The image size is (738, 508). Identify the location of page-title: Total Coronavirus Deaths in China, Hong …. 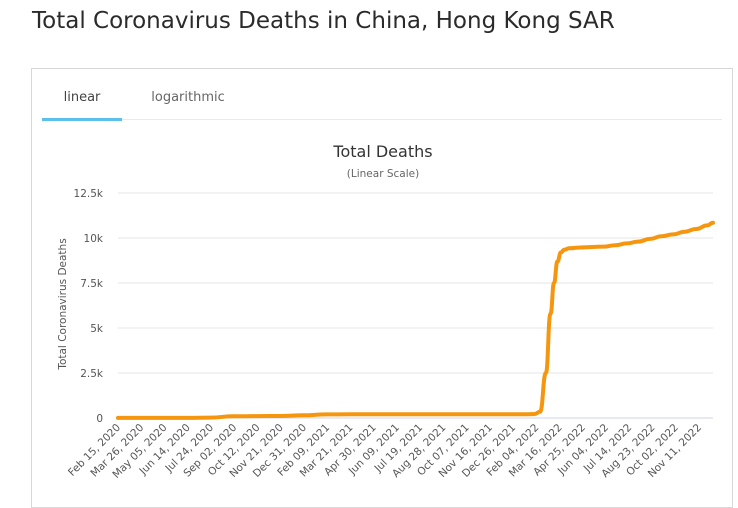
(323, 21).